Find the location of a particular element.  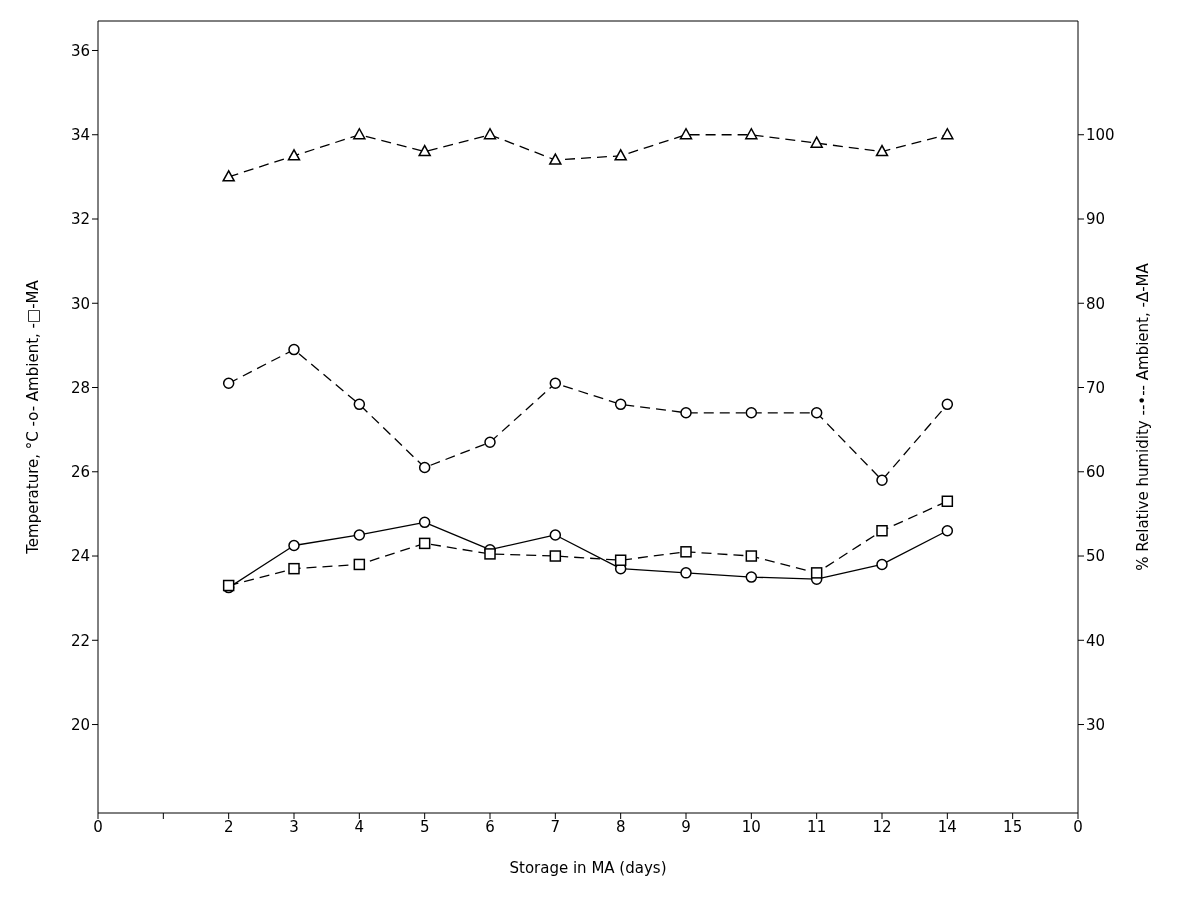

x-tick-label: 10 is located at coordinates (751, 826).